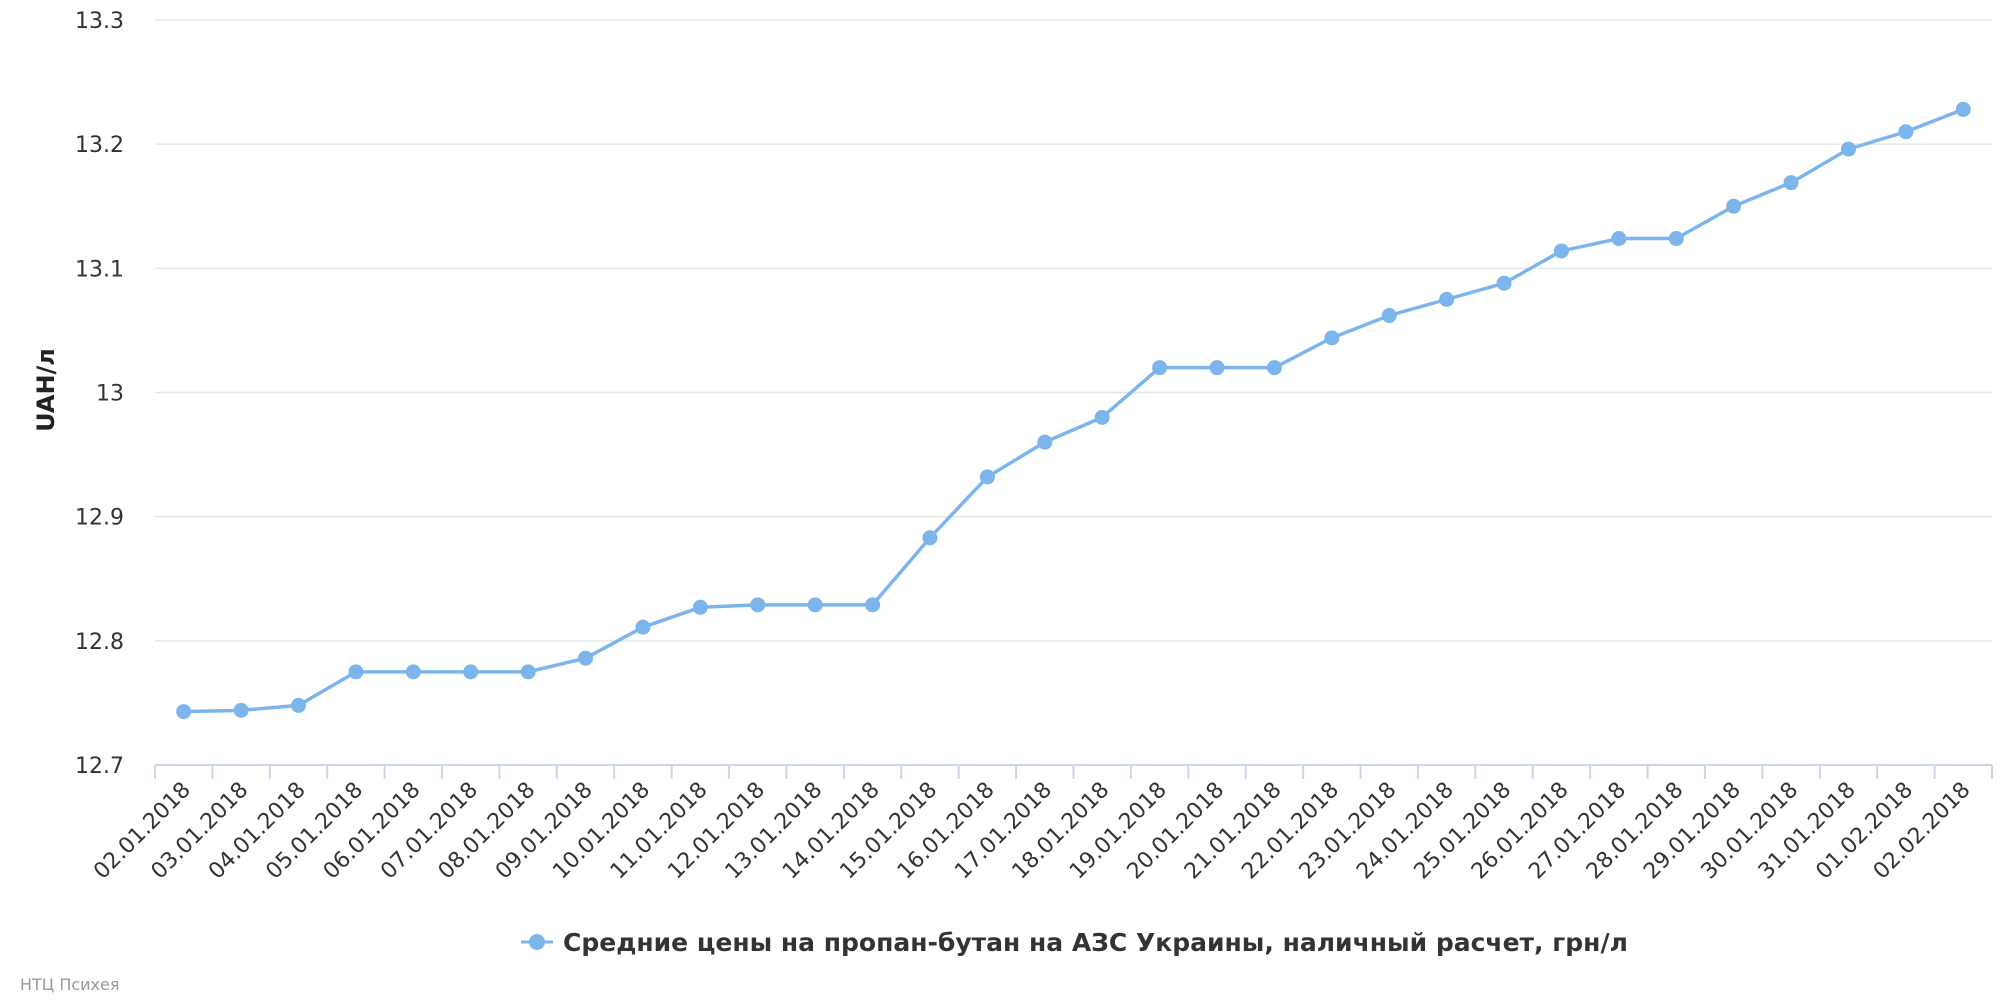  I want to click on y-tick-label: 13.2, so click(99, 145).